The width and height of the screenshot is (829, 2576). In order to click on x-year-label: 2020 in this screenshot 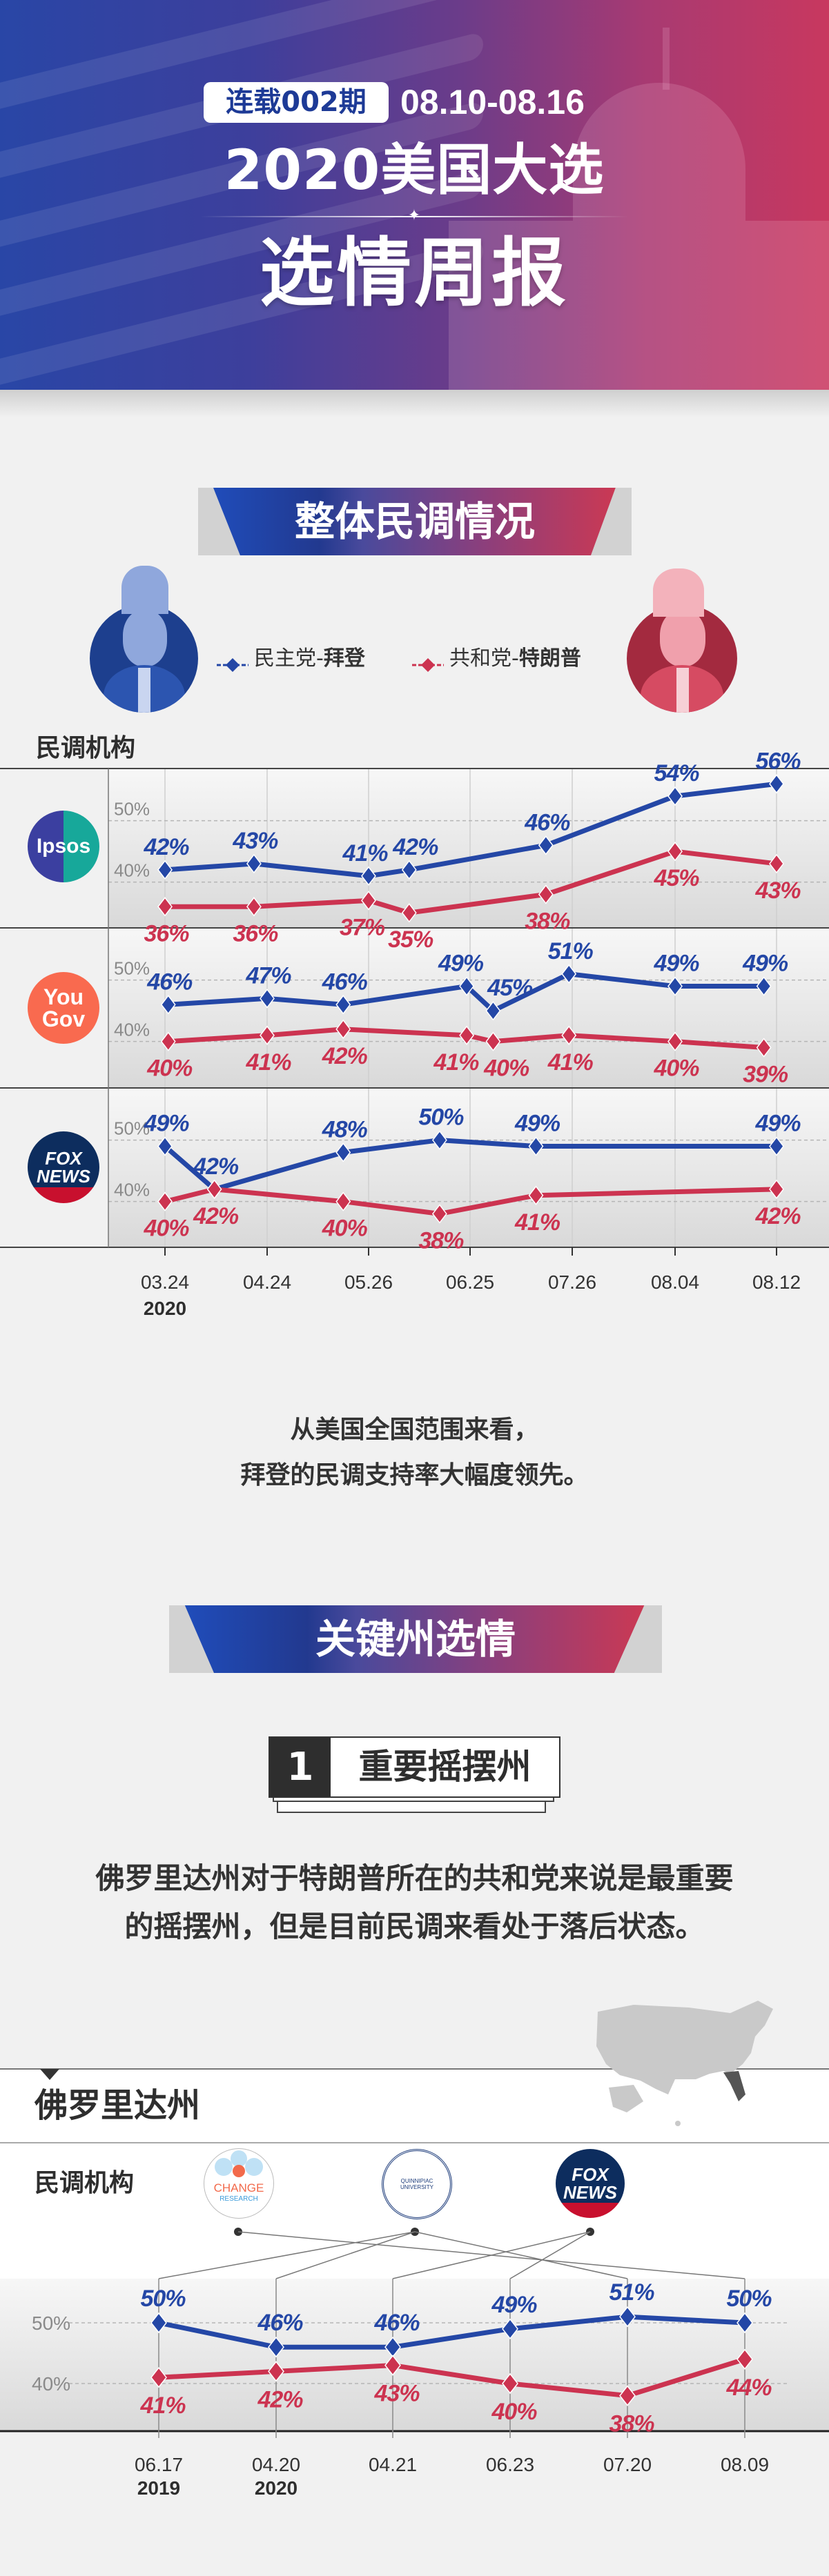, I will do `click(276, 2488)`.